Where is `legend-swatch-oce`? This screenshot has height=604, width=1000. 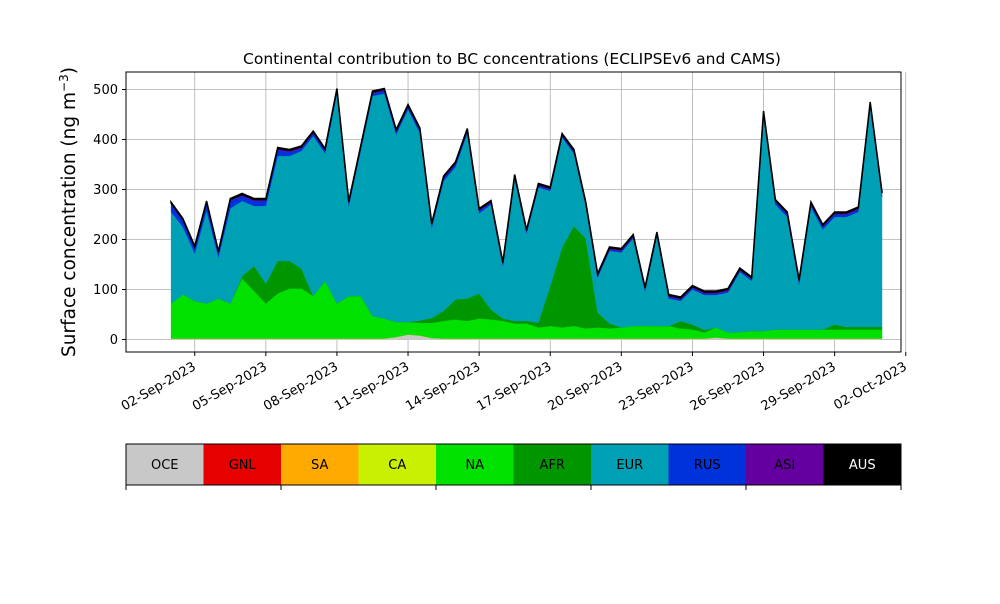 legend-swatch-oce is located at coordinates (165, 464).